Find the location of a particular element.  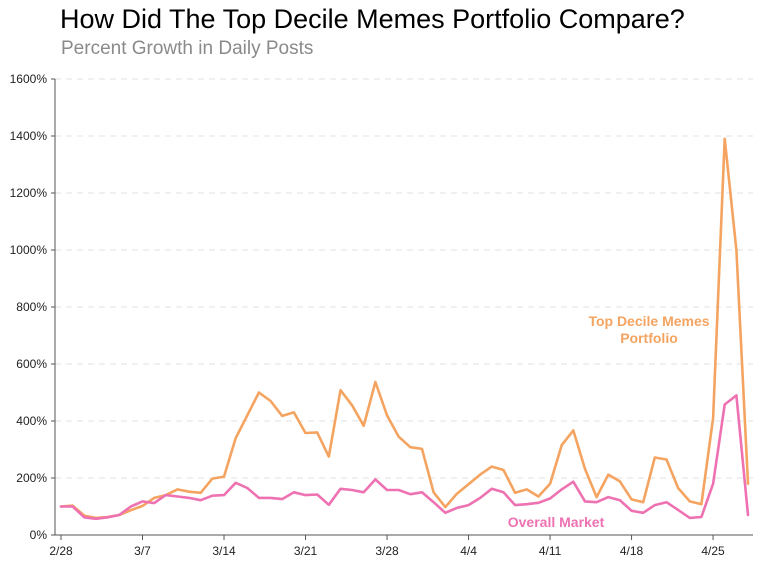

annotation-top: Portfolio is located at coordinates (649, 338).